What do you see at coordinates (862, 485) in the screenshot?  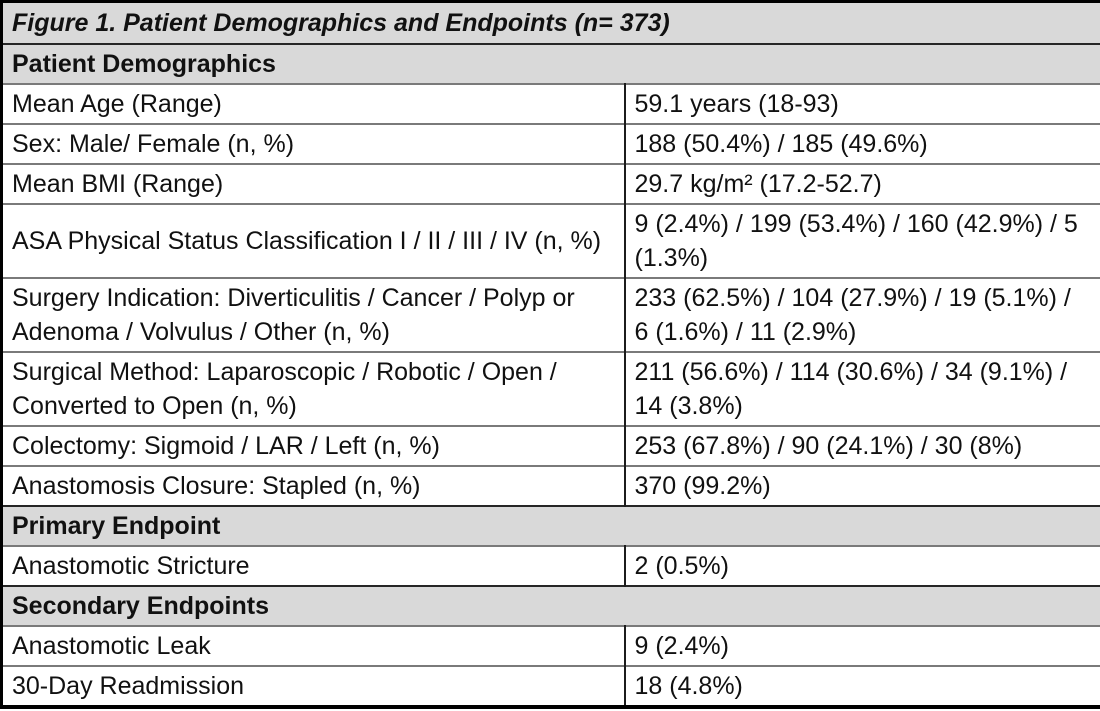 I see `row-value-cell: 370 (99.2%)` at bounding box center [862, 485].